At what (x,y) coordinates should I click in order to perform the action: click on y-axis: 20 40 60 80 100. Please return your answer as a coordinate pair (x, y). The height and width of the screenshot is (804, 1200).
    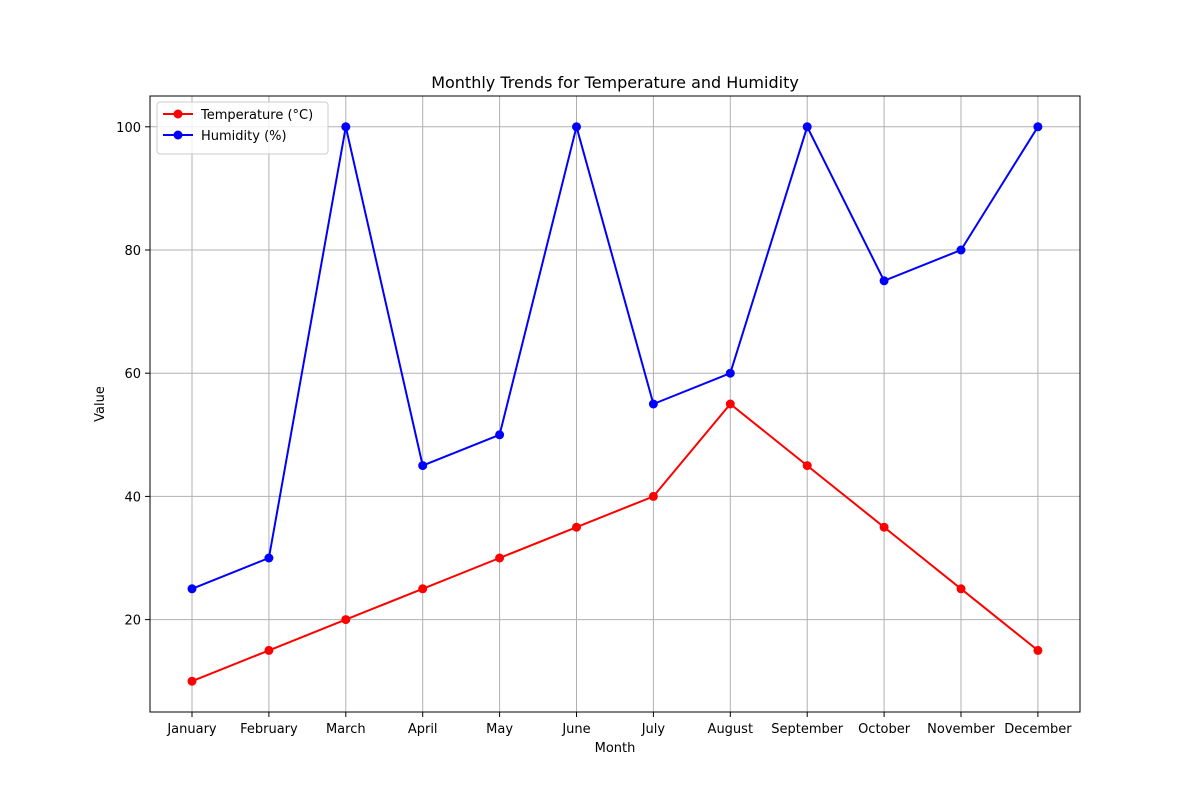
    Looking at the image, I should click on (133, 375).